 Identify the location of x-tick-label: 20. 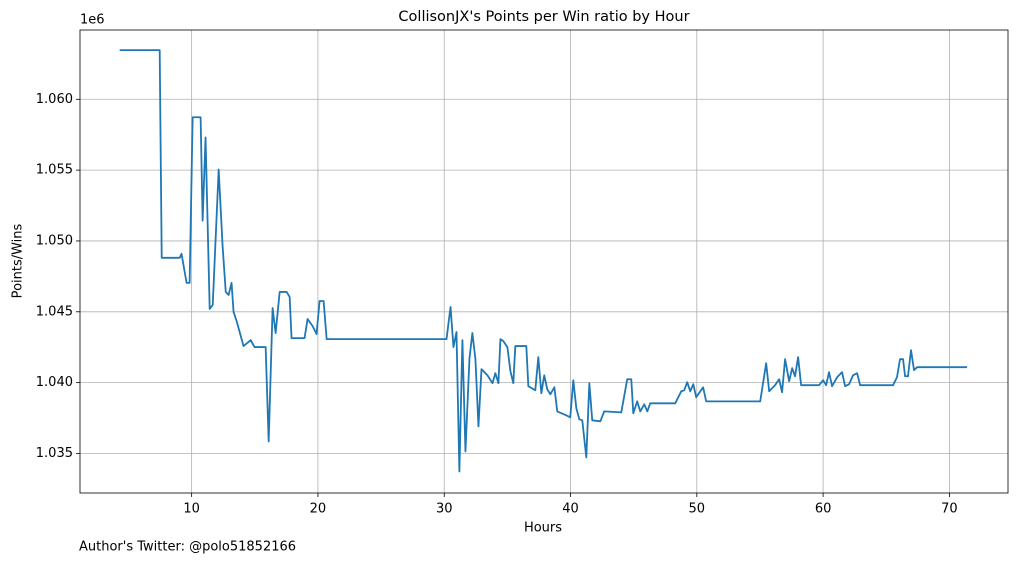
(318, 509).